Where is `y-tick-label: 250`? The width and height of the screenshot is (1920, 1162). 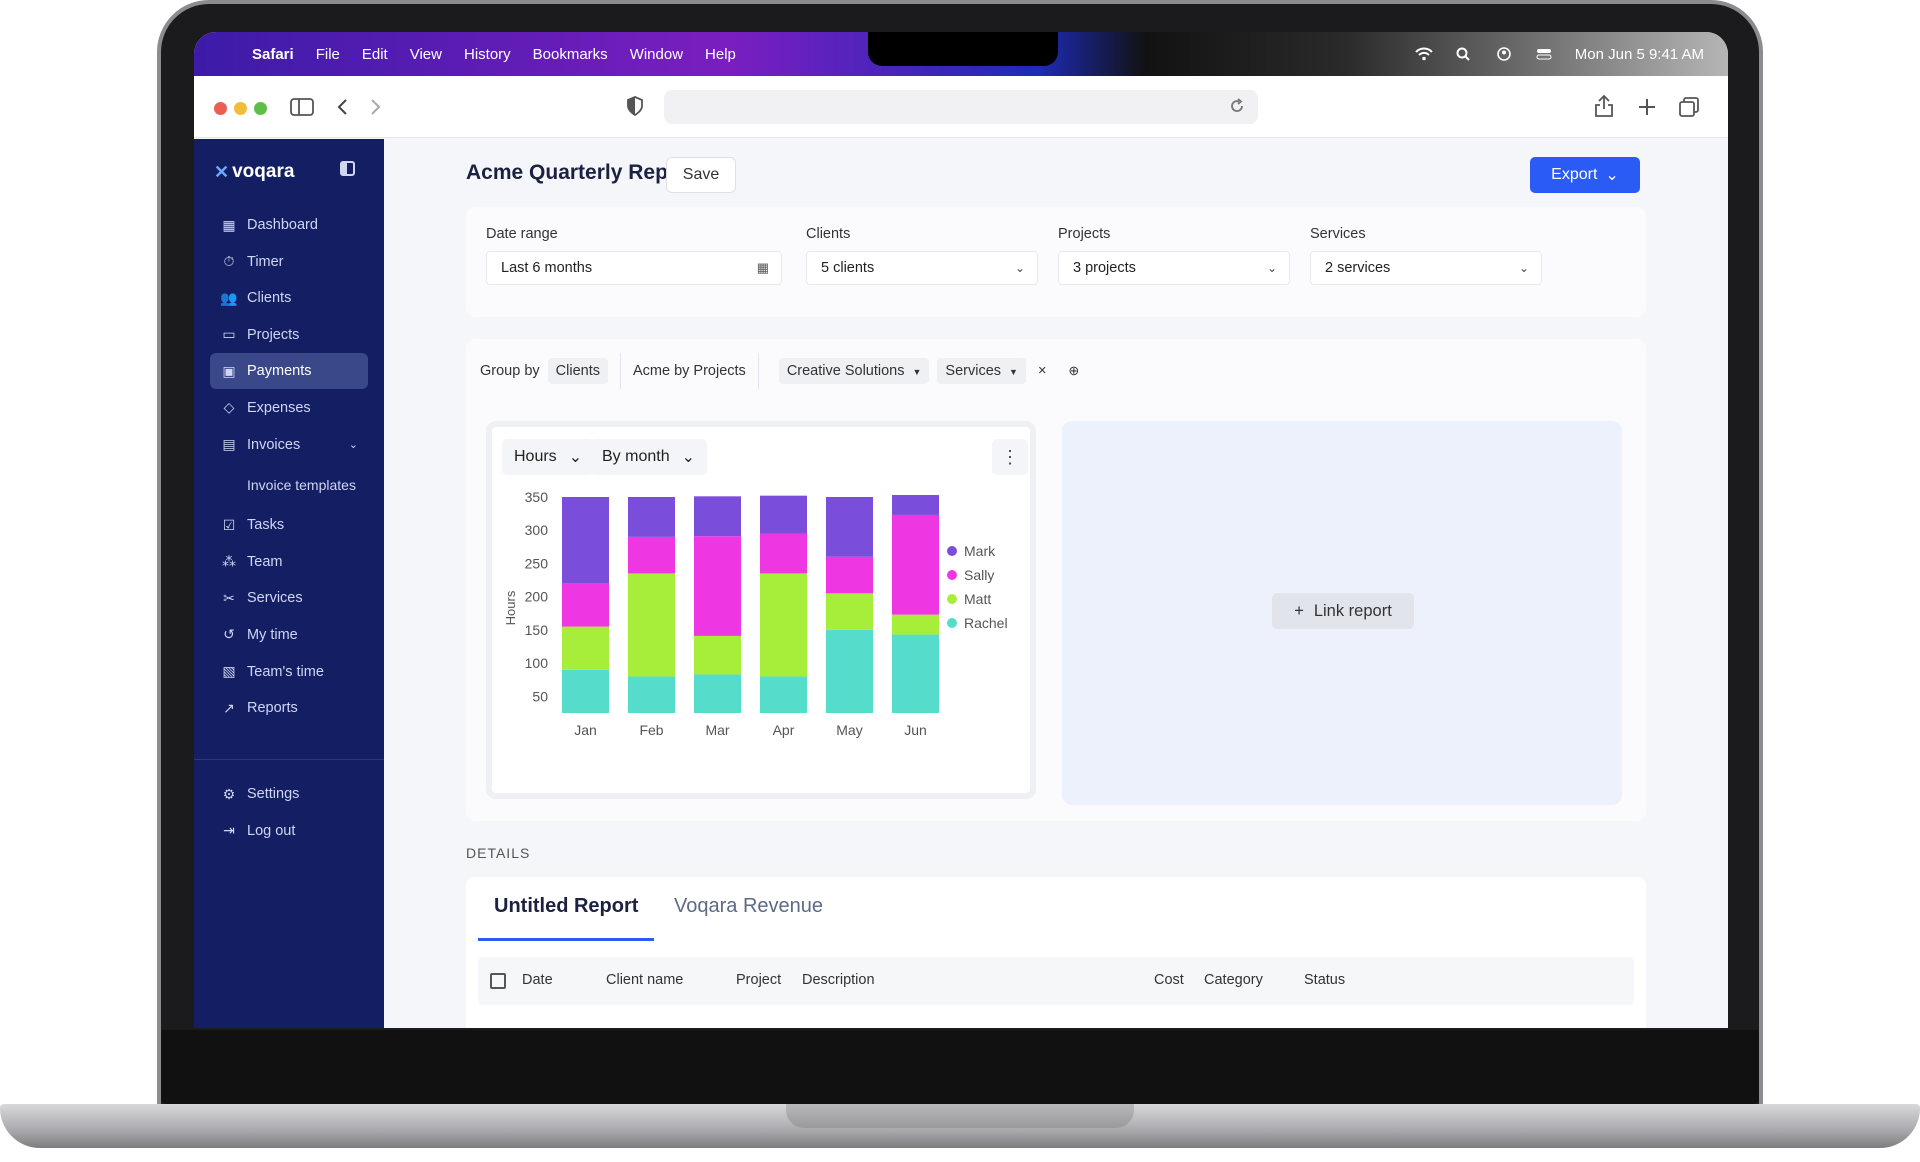
y-tick-label: 250 is located at coordinates (537, 563).